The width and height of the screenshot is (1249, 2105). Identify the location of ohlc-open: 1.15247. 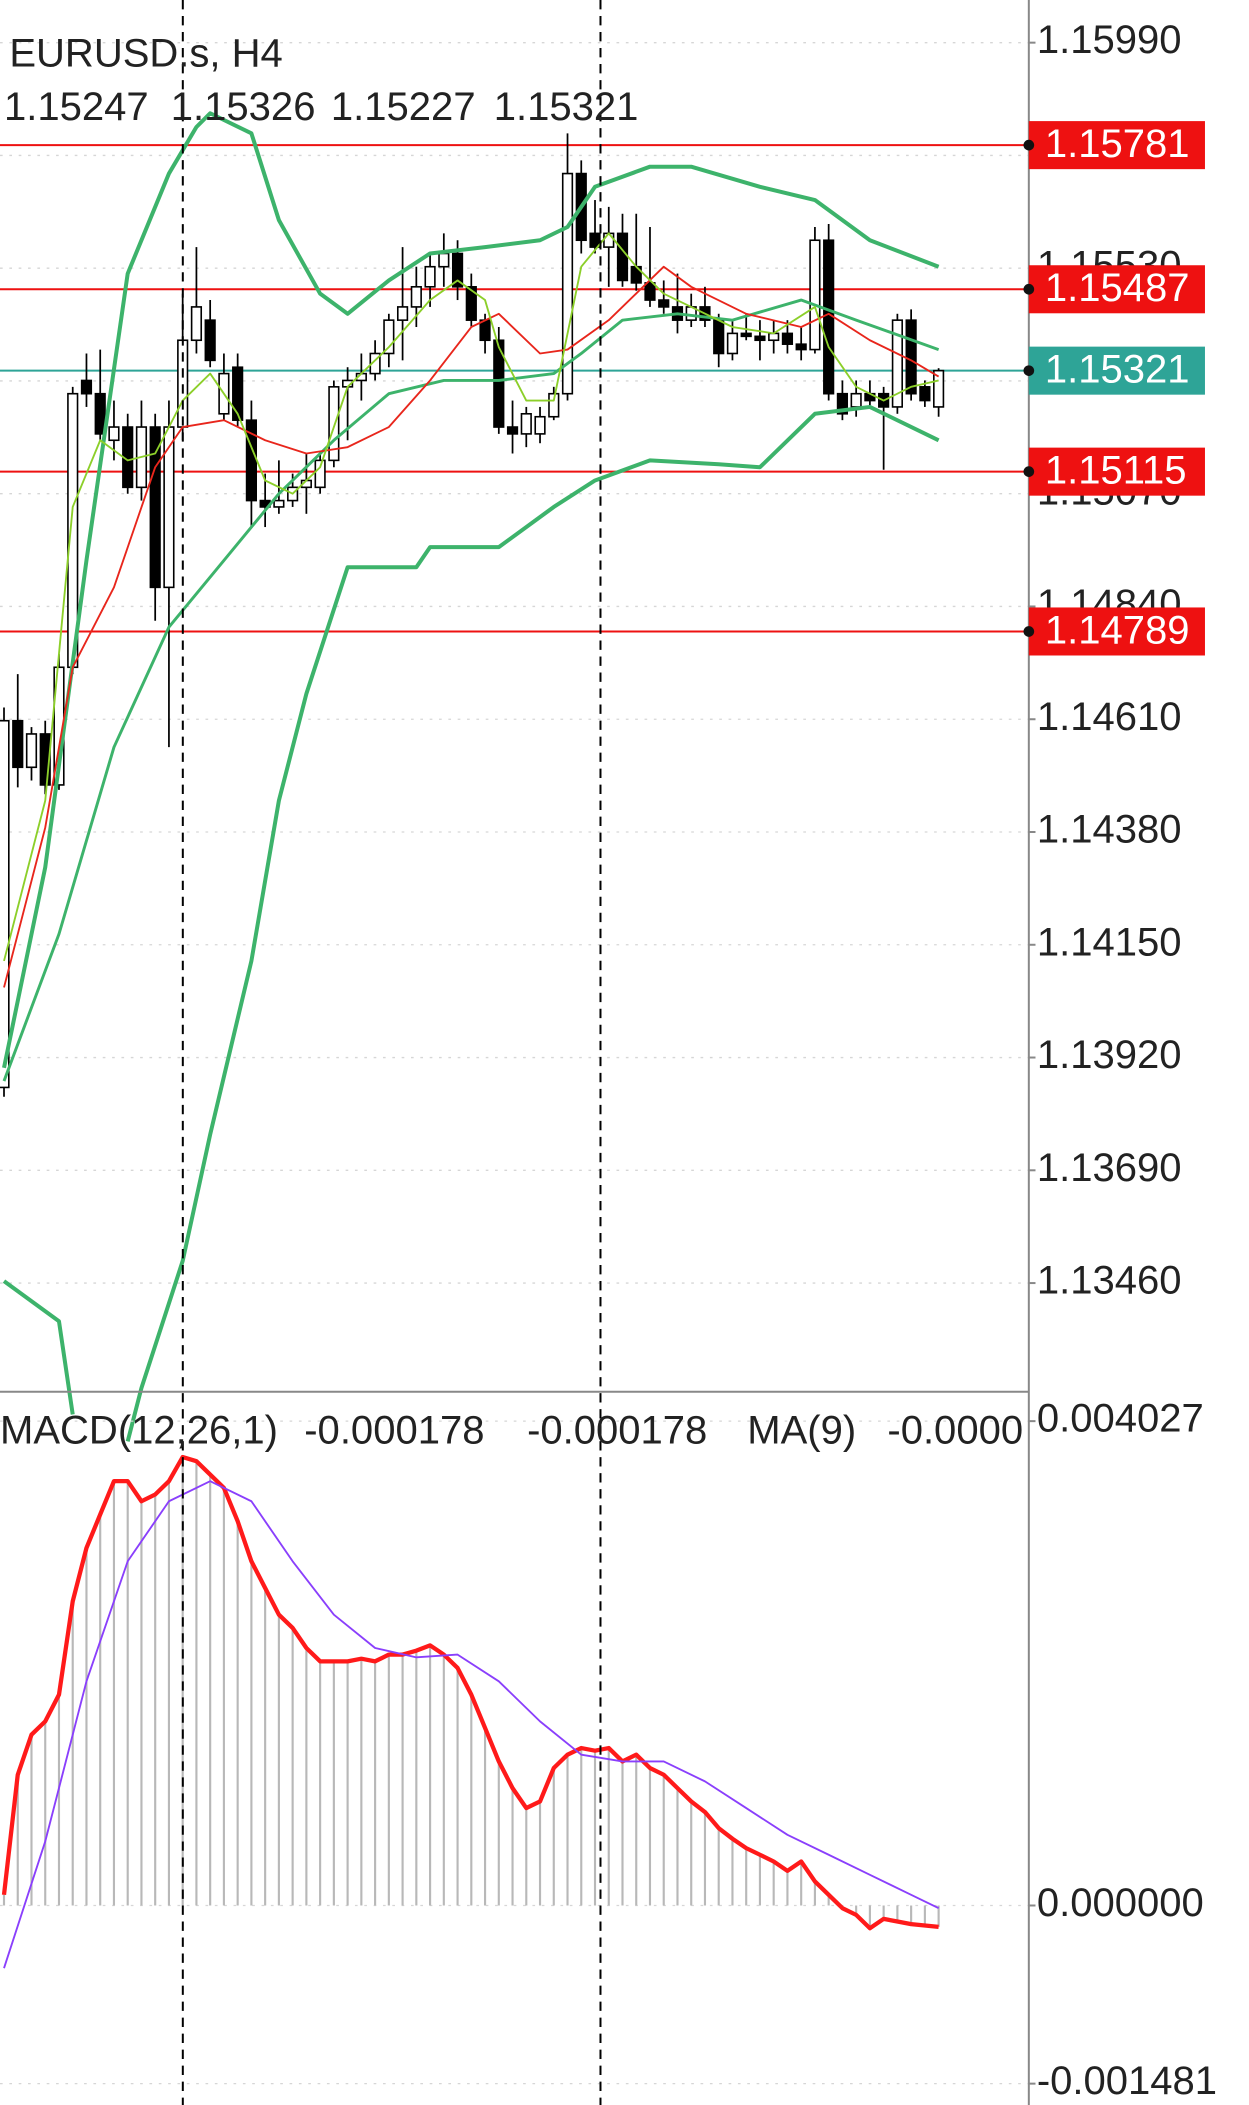
(76, 107).